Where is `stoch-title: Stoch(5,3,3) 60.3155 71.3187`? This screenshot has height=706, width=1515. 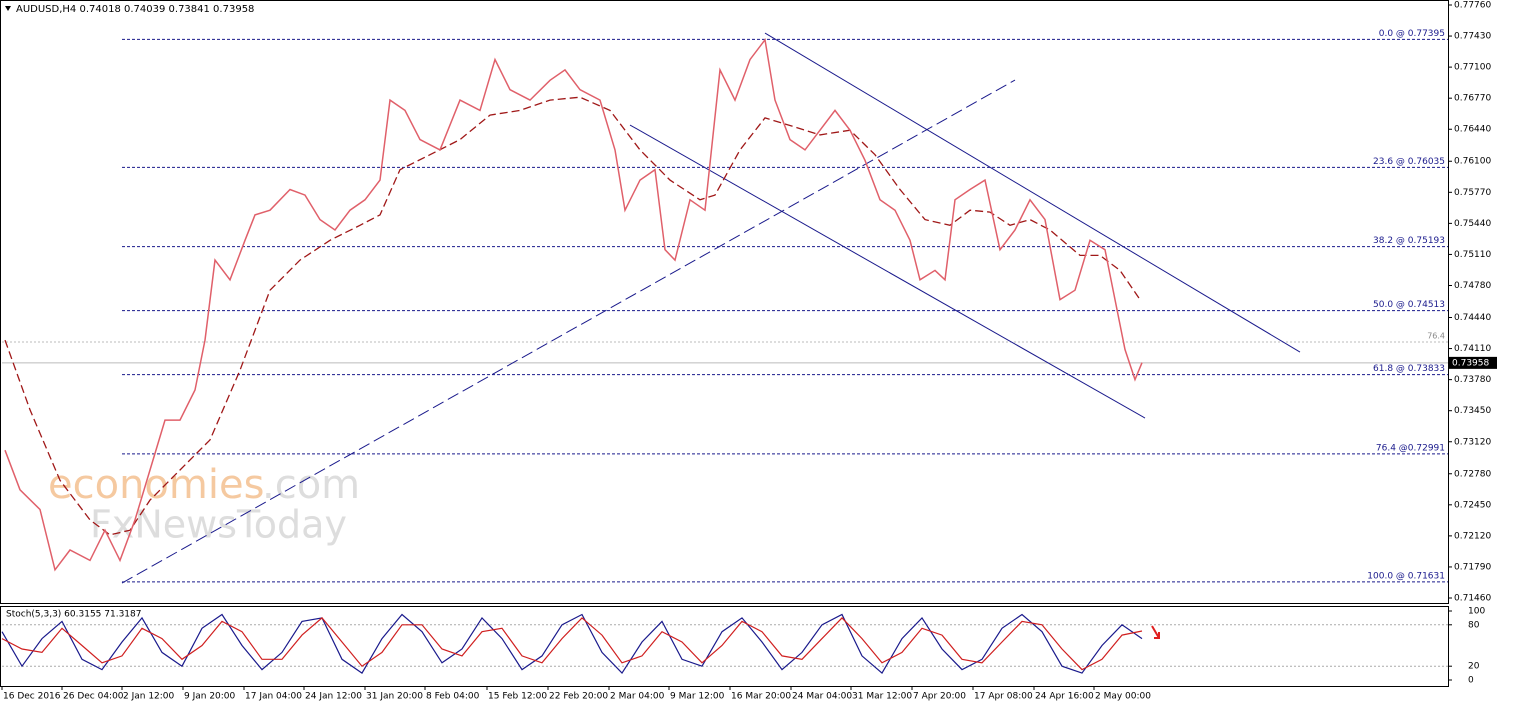
stoch-title: Stoch(5,3,3) 60.3155 71.3187 is located at coordinates (73, 615).